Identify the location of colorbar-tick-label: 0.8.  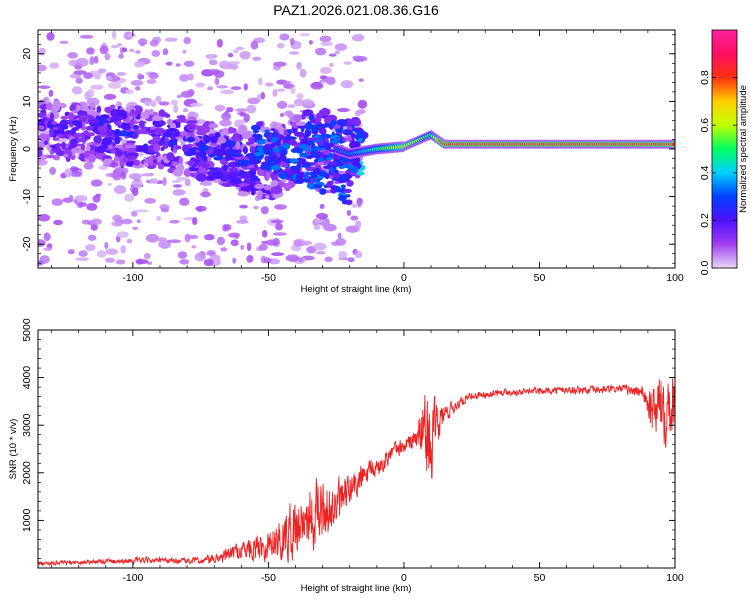
(705, 77).